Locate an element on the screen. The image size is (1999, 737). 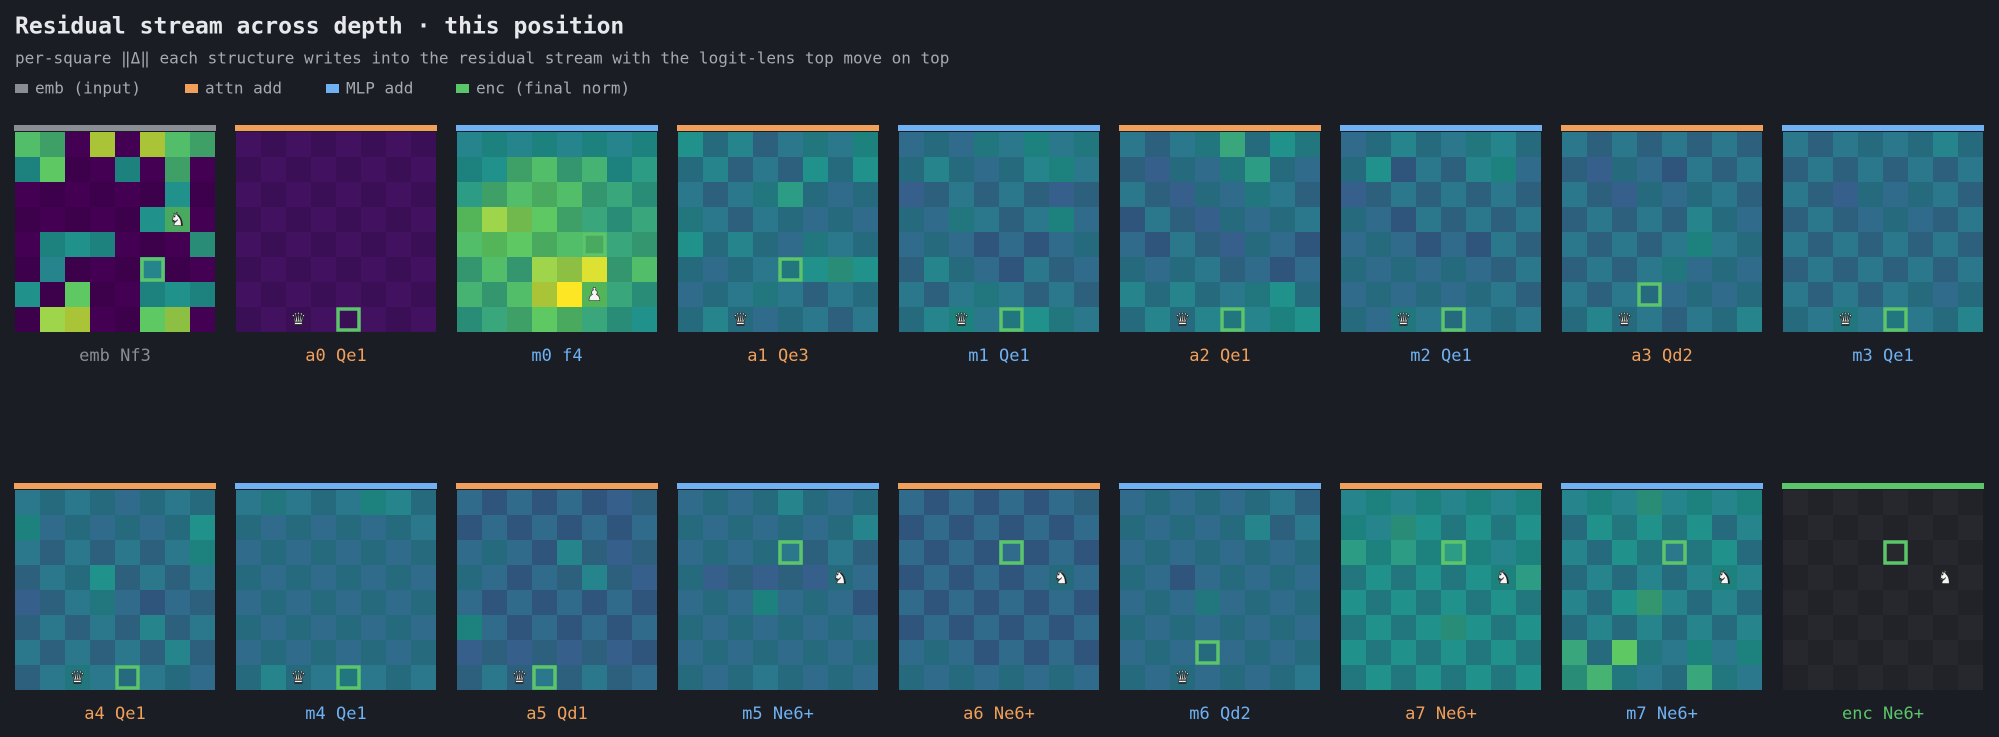
target-square is located at coordinates (790, 552).